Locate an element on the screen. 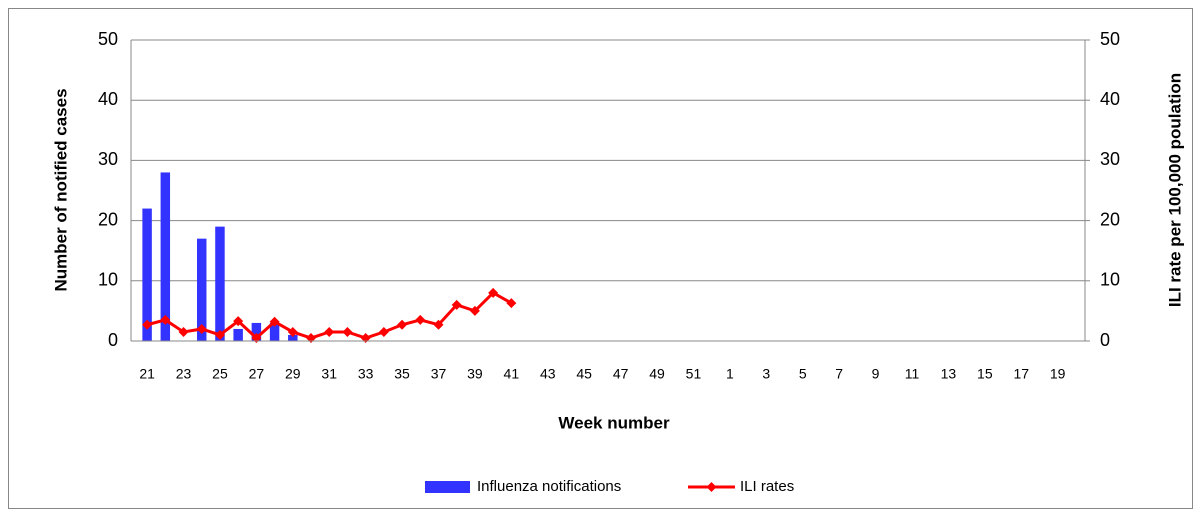 Image resolution: width=1201 pixels, height=517 pixels. legend-label: ILI rates is located at coordinates (767, 486).